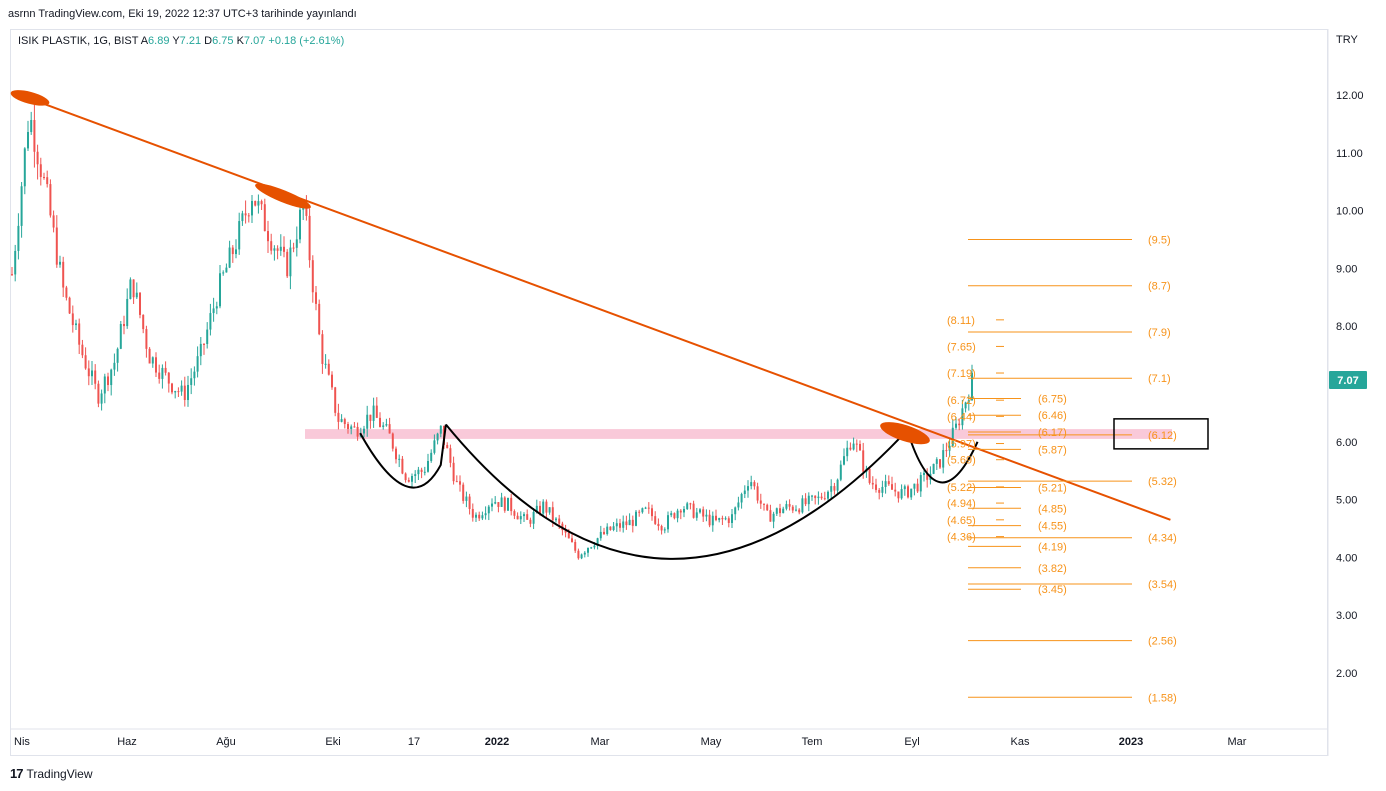 The image size is (1386, 791). What do you see at coordinates (176, 41) in the screenshot?
I see `high-label: Y` at bounding box center [176, 41].